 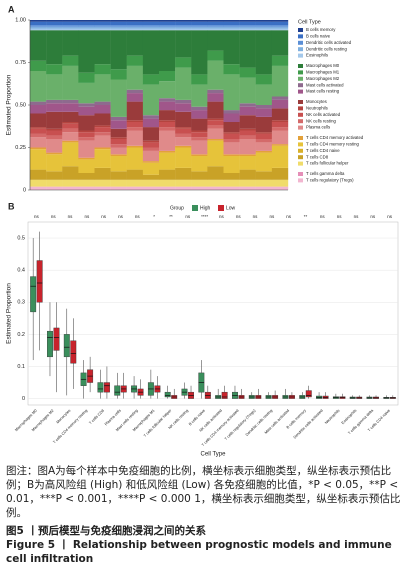 What do you see at coordinates (323, 72) in the screenshot?
I see `legend-label: Macrophages M1` at bounding box center [323, 72].